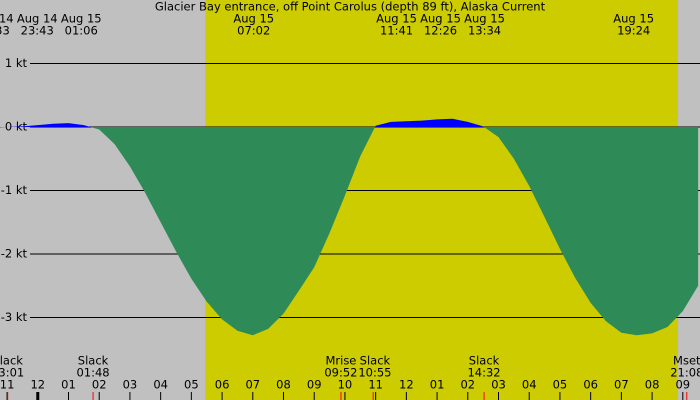  Describe the element at coordinates (5, 31) in the screenshot. I see `event-time: 22:33` at that location.